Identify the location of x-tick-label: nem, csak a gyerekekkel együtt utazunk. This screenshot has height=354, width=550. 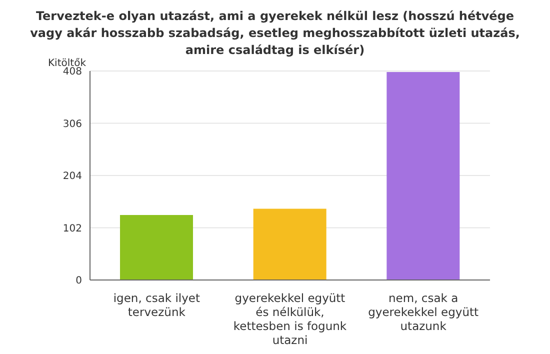
(424, 312).